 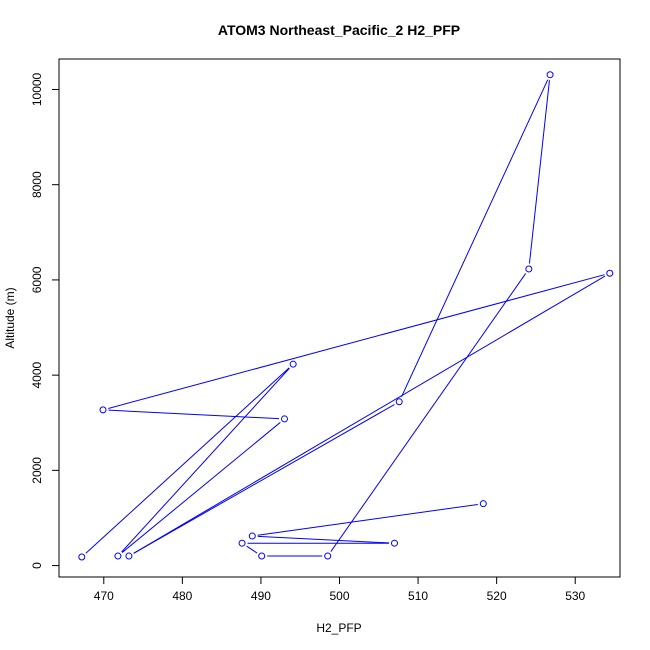 I want to click on chart-title: ATOM3 Northeast_Pacific_2 H2_PFP, so click(x=339, y=30).